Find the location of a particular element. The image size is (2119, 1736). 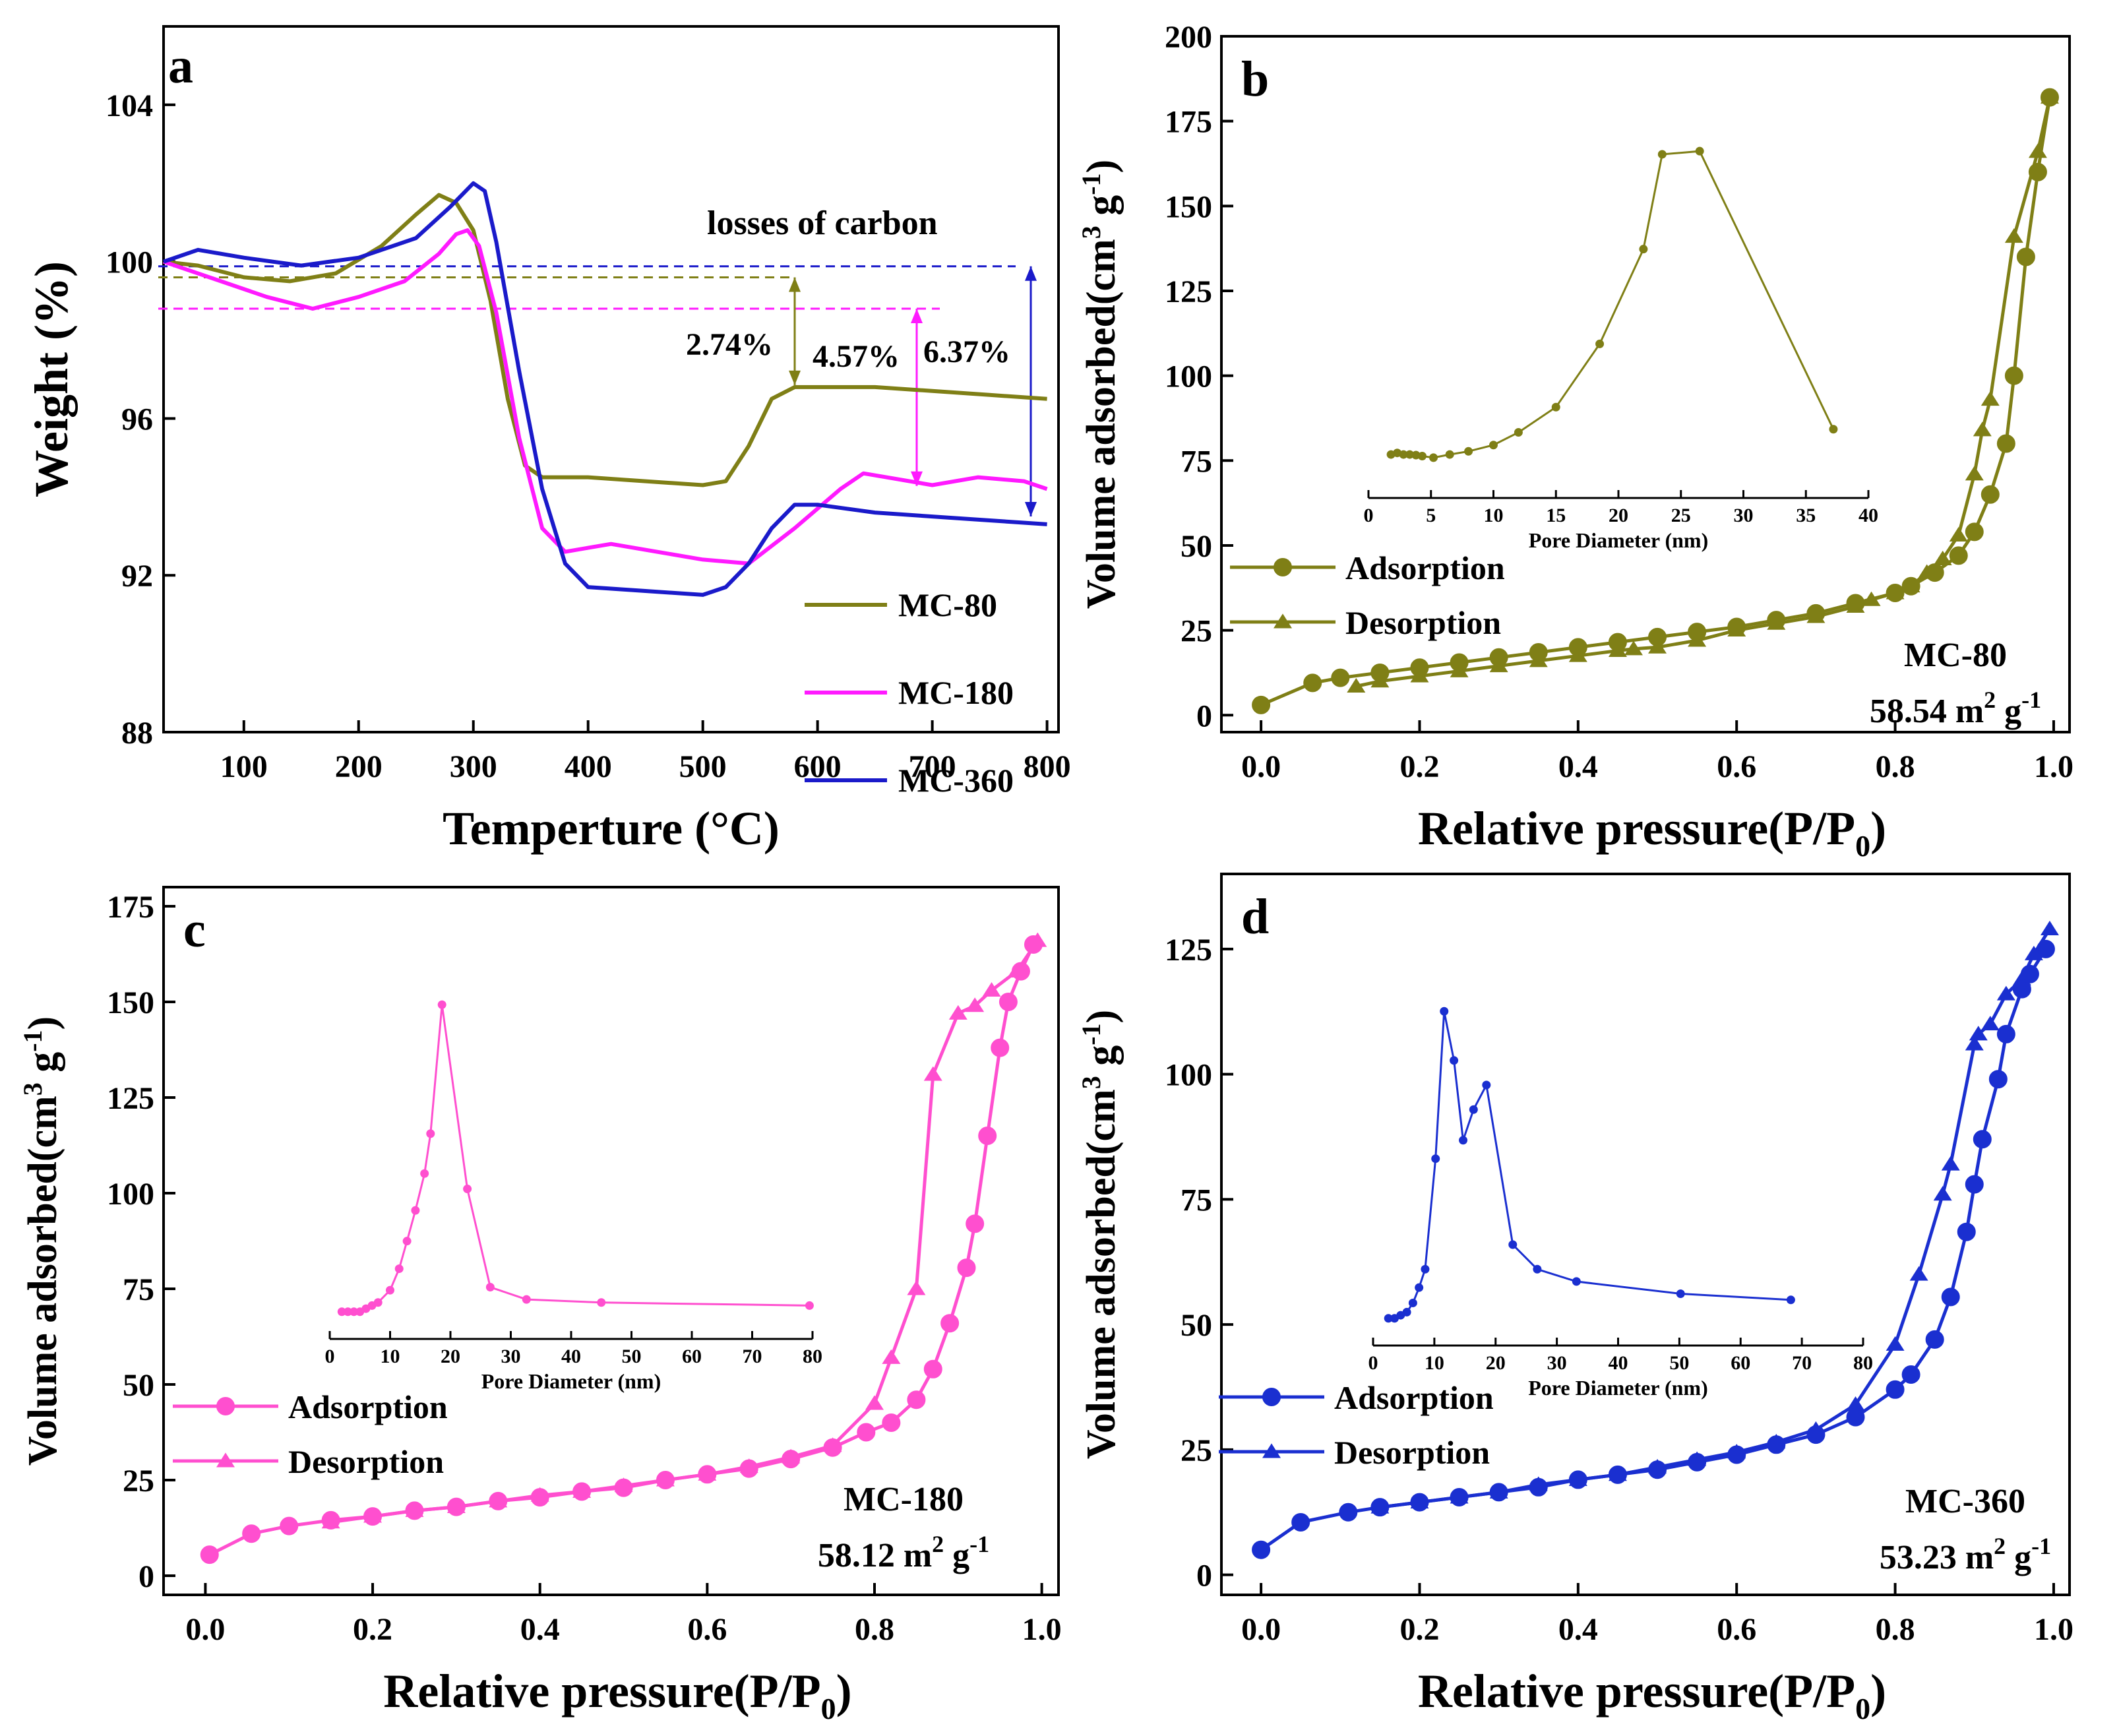

surface-sup: -1 is located at coordinates (979, 1544).